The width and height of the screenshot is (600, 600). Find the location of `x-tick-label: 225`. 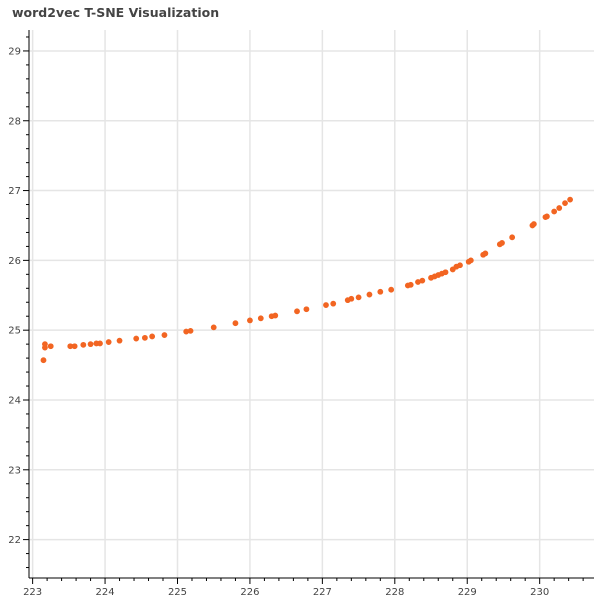

x-tick-label: 225 is located at coordinates (177, 592).